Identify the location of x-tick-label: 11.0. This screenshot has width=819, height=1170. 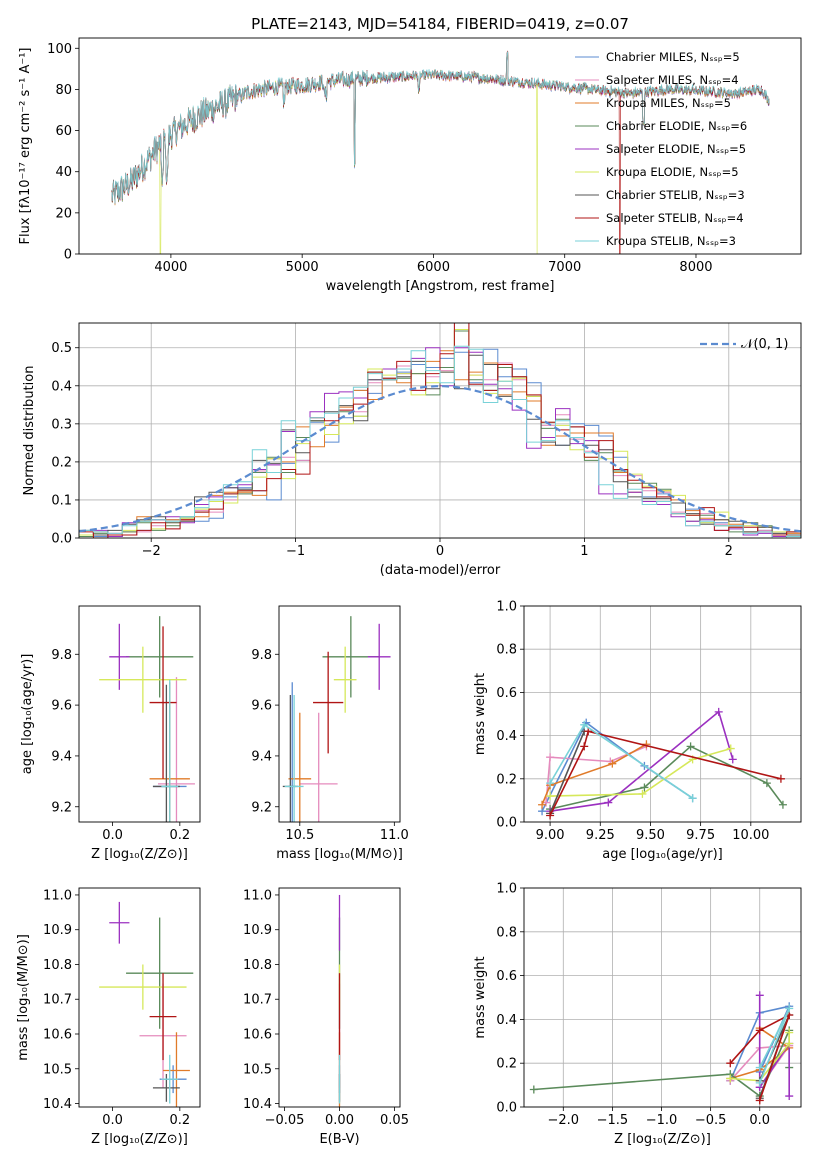
(394, 835).